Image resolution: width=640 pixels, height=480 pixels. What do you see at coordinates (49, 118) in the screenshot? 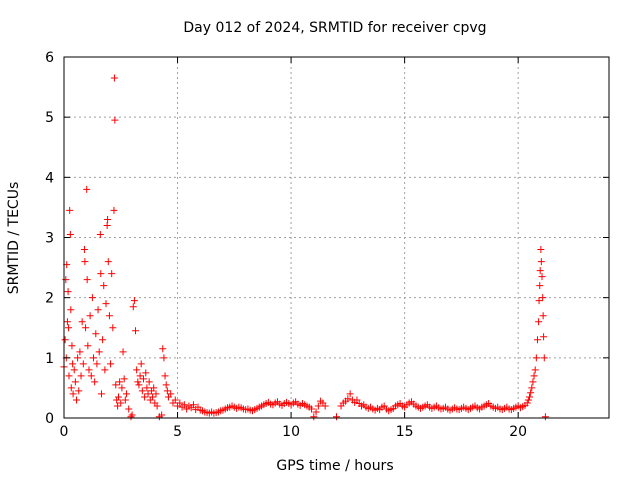
I see `y-tick-label: 5` at bounding box center [49, 118].